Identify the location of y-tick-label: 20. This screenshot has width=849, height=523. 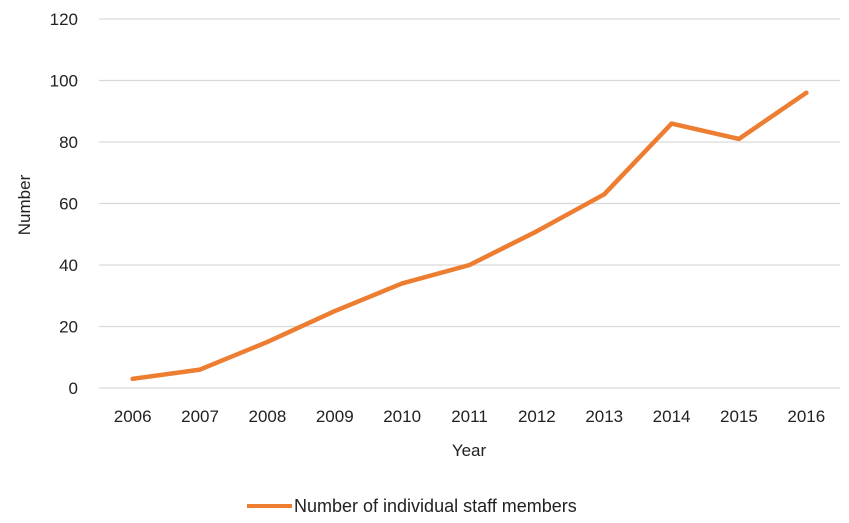
(68, 327).